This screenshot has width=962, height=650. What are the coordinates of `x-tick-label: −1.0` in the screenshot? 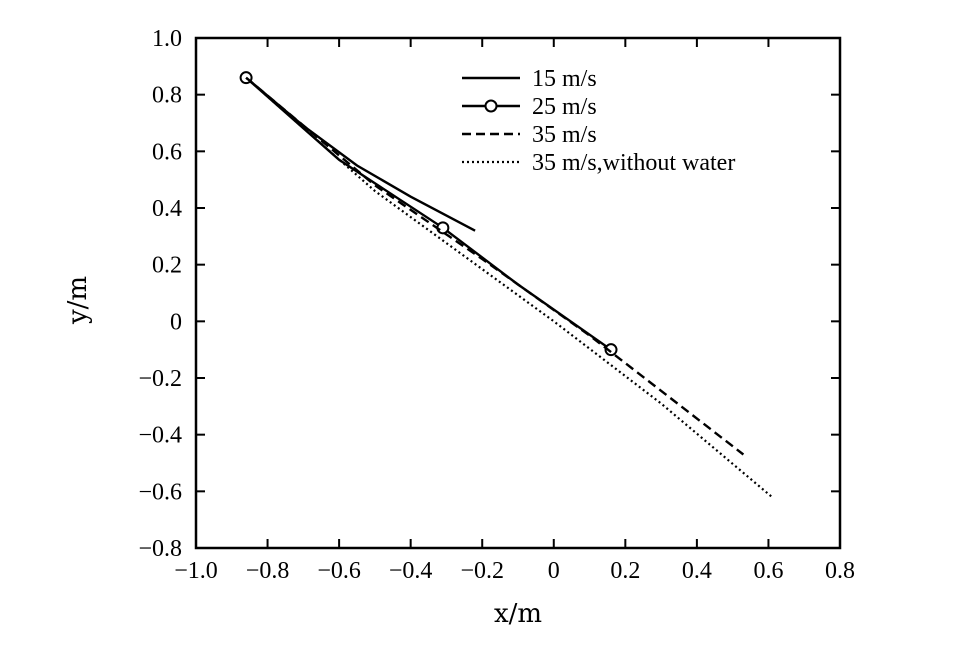 It's located at (196, 571).